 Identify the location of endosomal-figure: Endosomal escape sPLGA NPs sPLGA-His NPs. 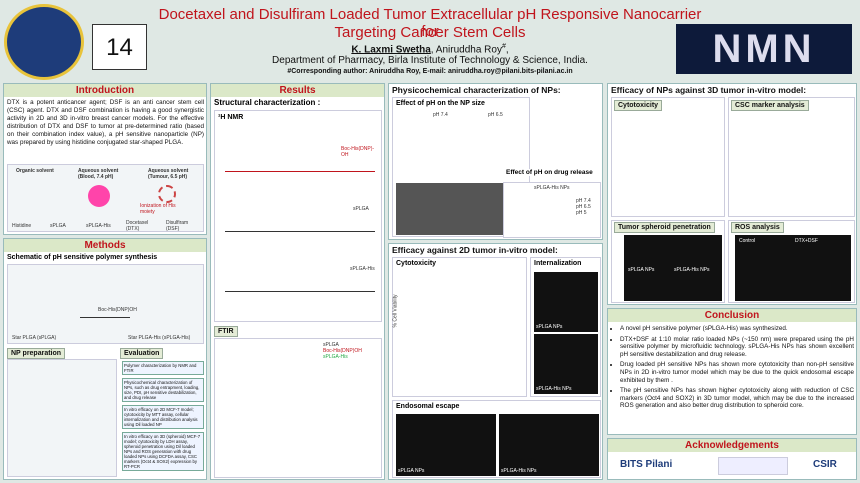
(496, 439).